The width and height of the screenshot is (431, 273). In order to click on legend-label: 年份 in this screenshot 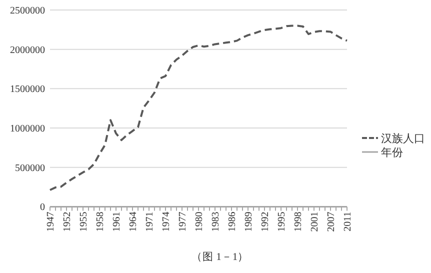, I will do `click(392, 153)`.